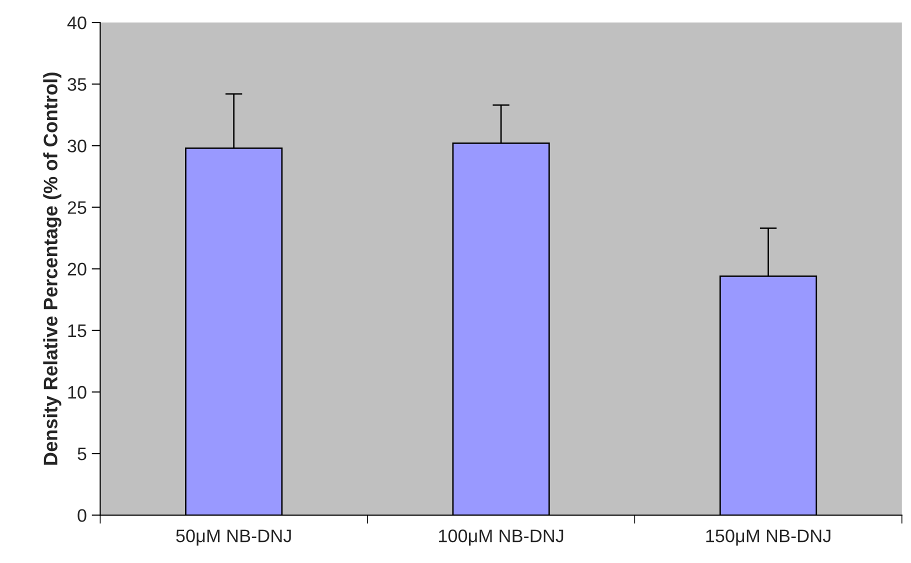 This screenshot has height=563, width=911. I want to click on y-tick-label: 5, so click(82, 454).